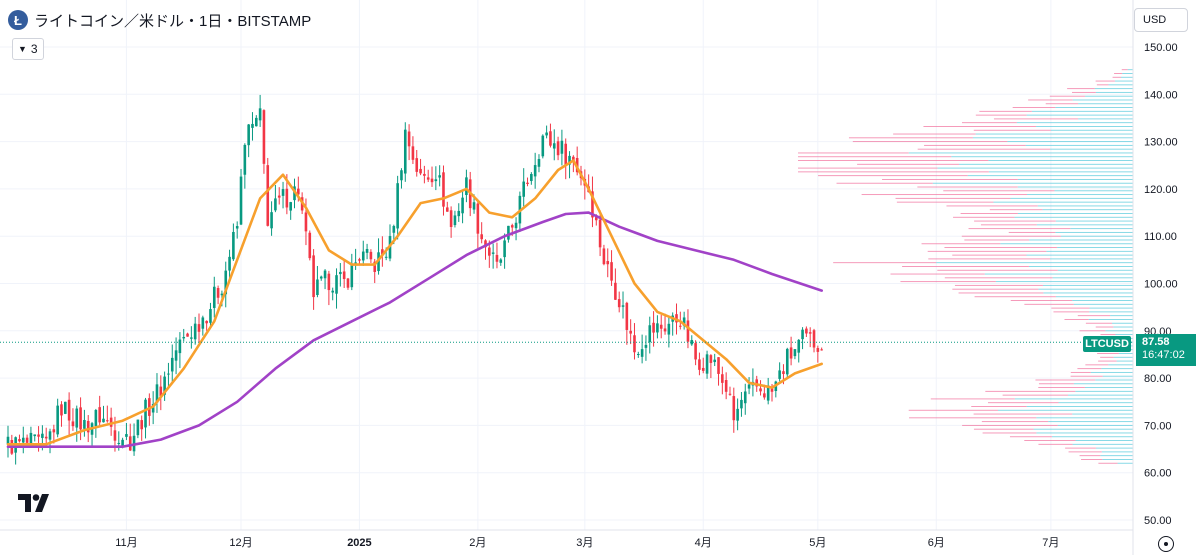 The image size is (1200, 555). Describe the element at coordinates (18, 20) in the screenshot. I see `litecoin-logo-icon: Ł` at that location.